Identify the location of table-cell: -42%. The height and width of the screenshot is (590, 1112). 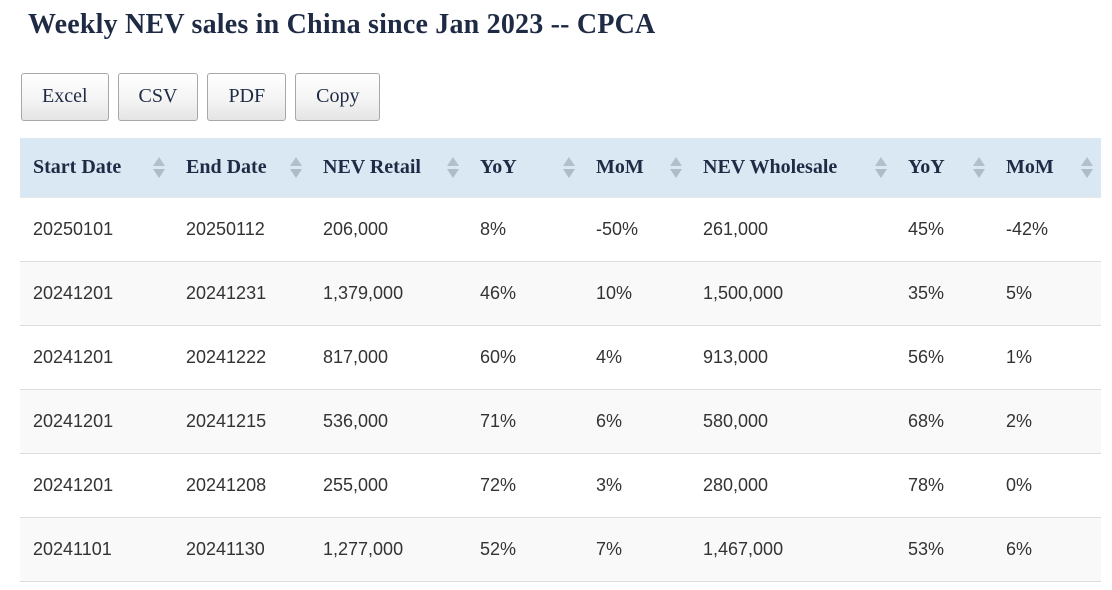
(1047, 229).